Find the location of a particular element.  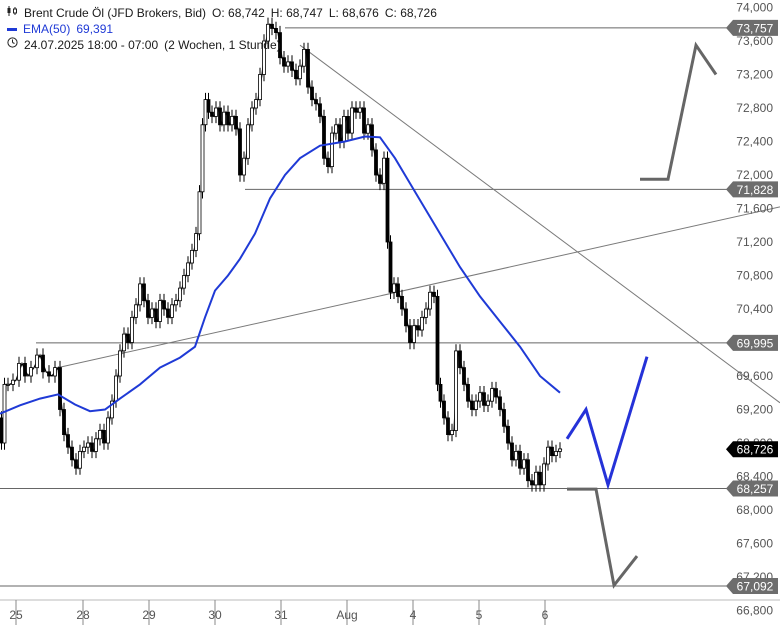

x-tick-label: 4 is located at coordinates (413, 615).